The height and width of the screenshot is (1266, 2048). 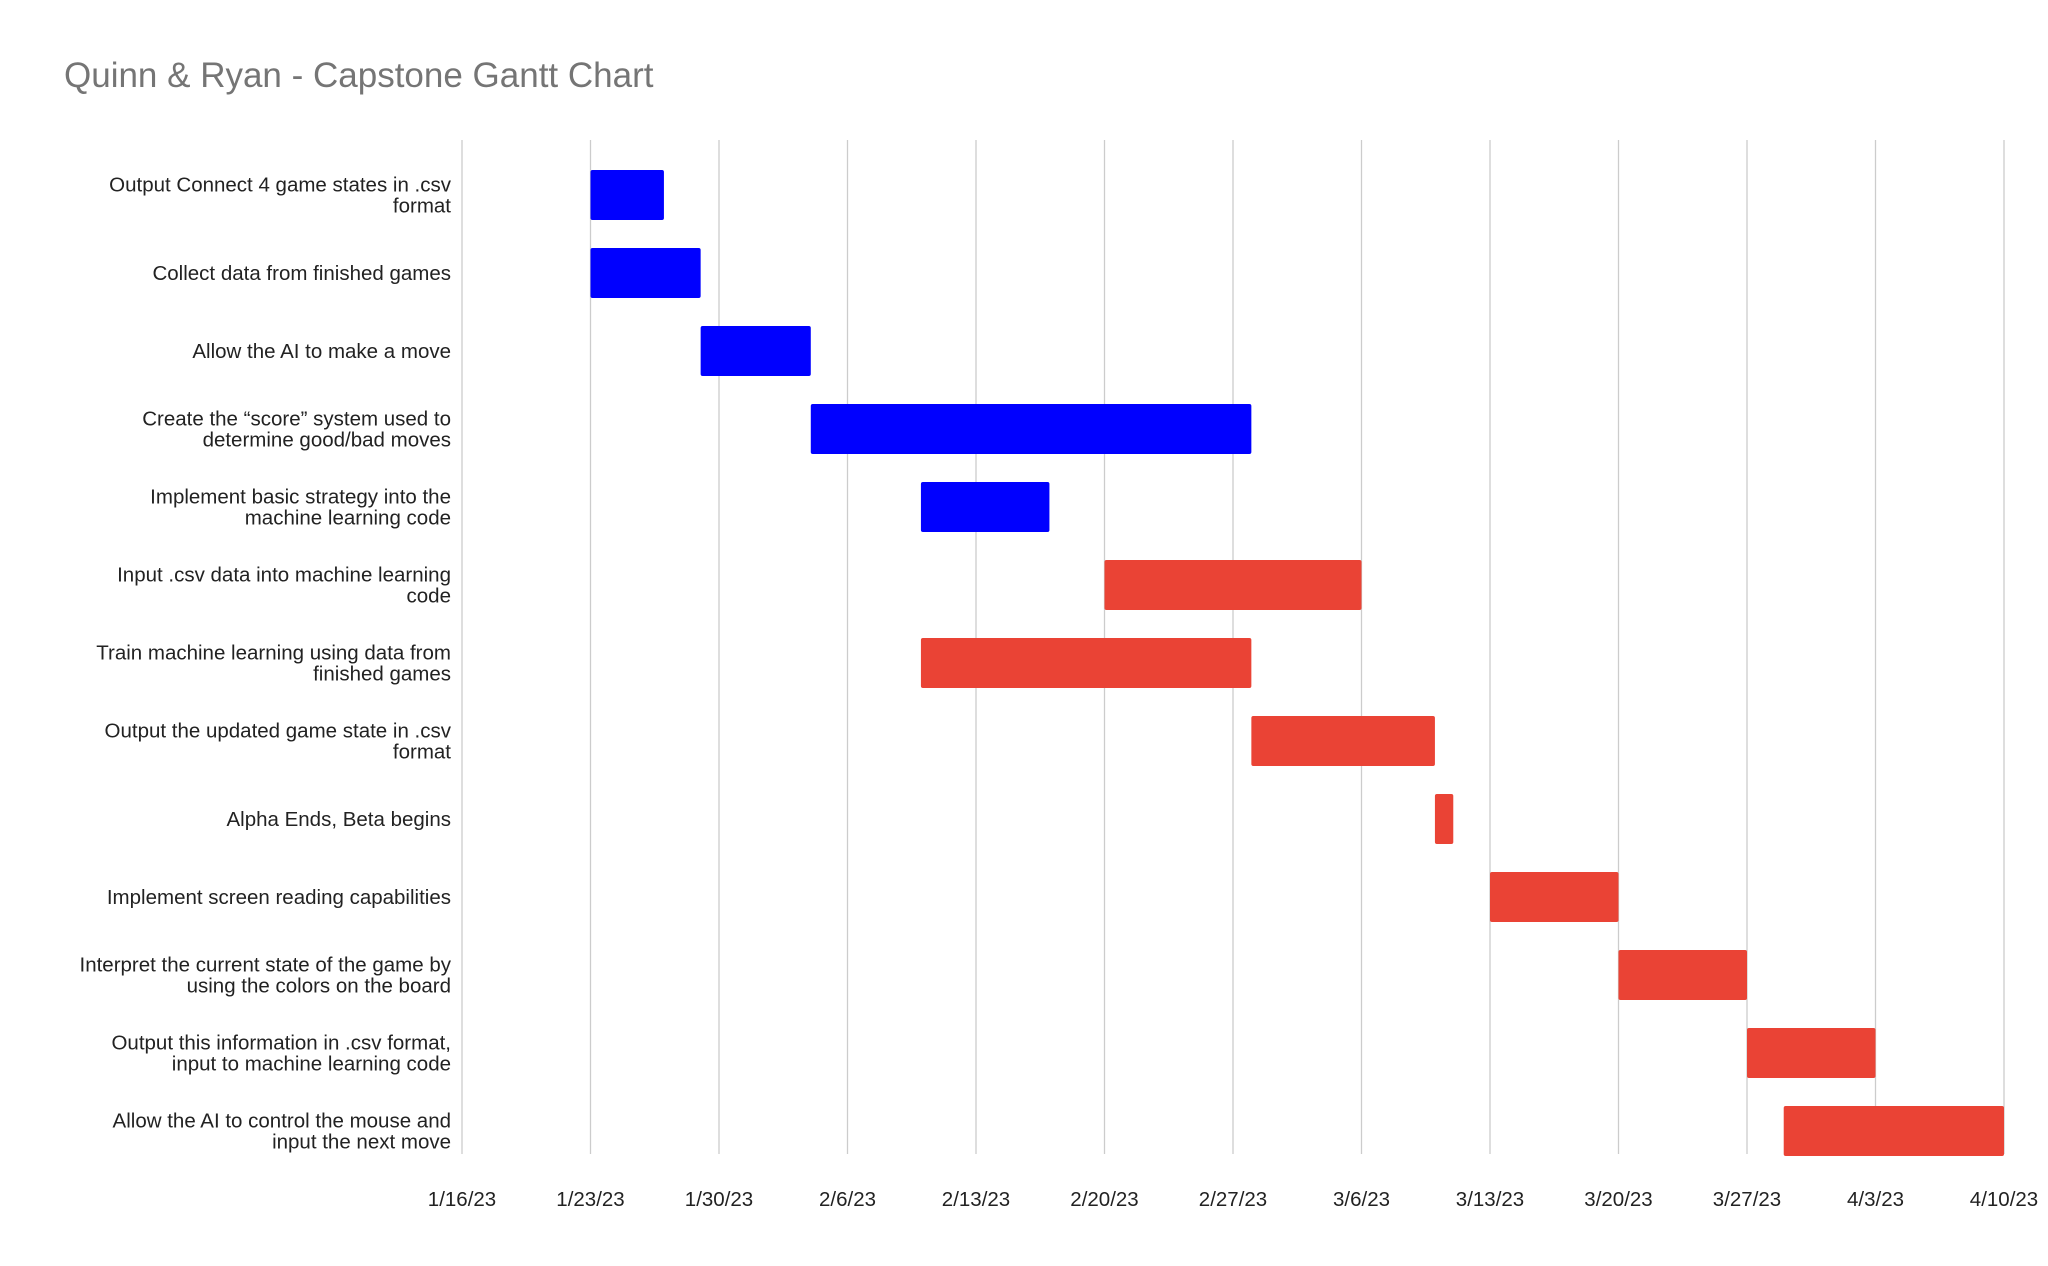 What do you see at coordinates (279, 897) in the screenshot?
I see `task-label: Implement screen reading capabilities` at bounding box center [279, 897].